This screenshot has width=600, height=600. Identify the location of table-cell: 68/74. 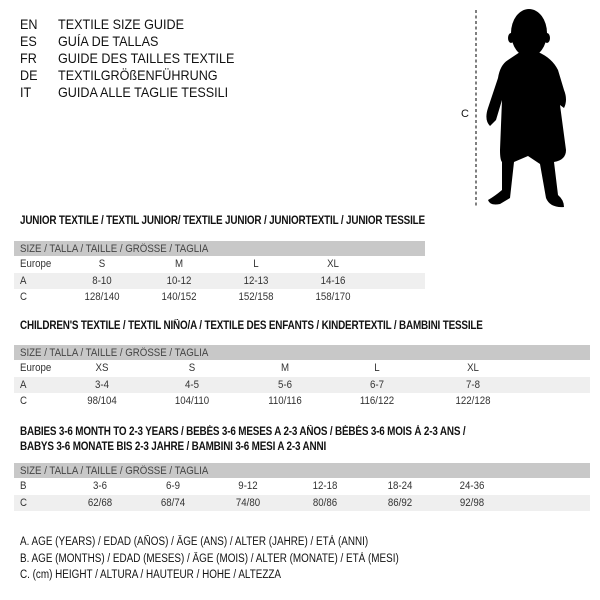
(173, 502).